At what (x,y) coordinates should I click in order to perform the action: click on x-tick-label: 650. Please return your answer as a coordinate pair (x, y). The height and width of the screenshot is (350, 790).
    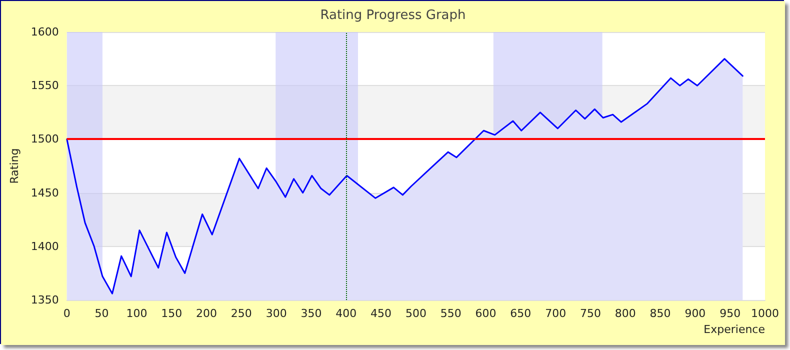
    Looking at the image, I should click on (521, 313).